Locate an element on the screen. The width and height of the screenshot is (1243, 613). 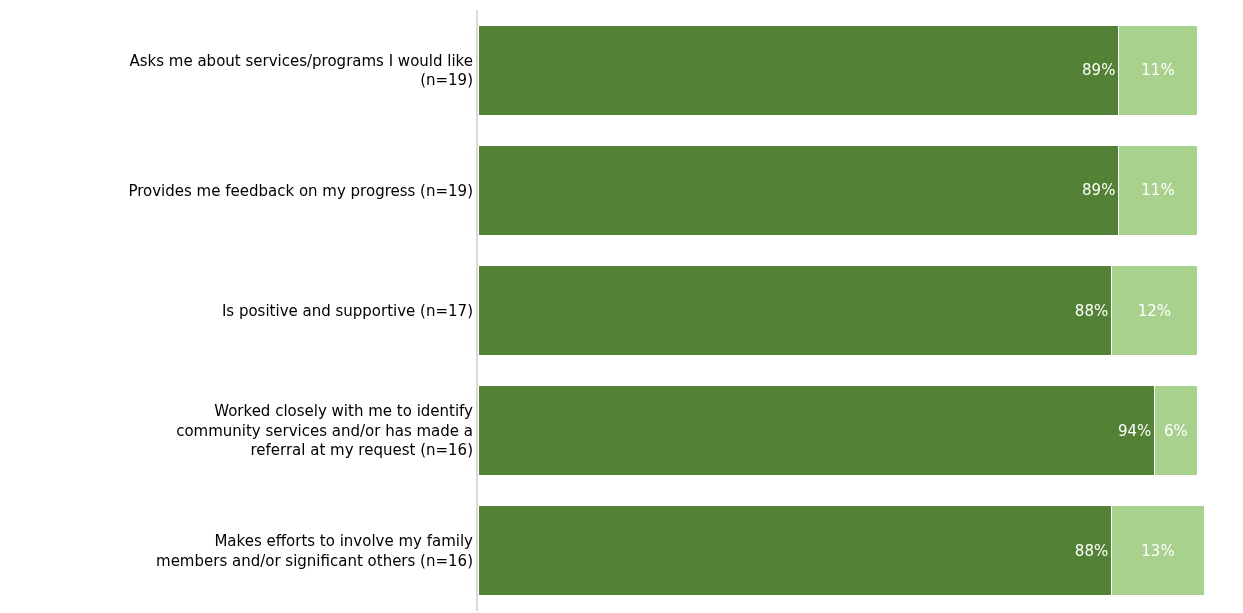
data-label: 6% is located at coordinates (1176, 430).